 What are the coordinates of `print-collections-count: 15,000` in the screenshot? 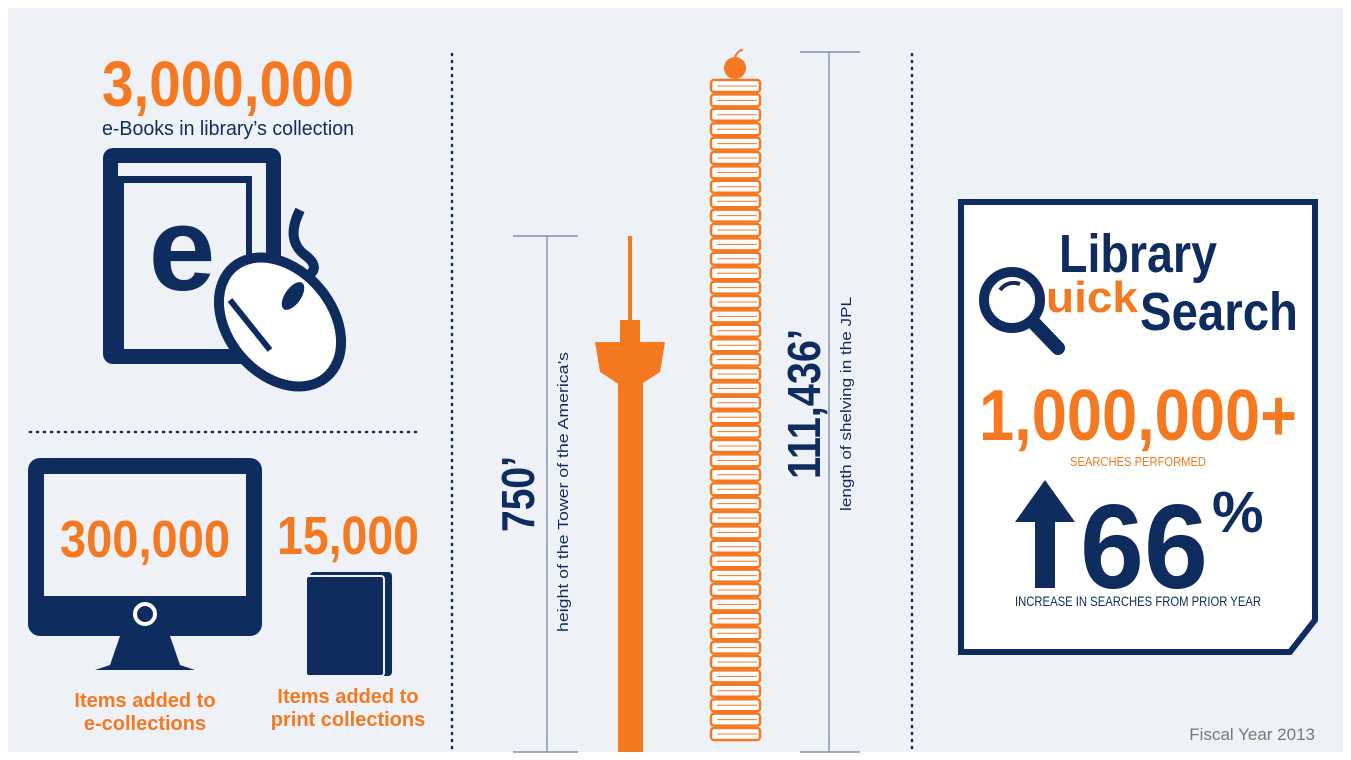 It's located at (348, 536).